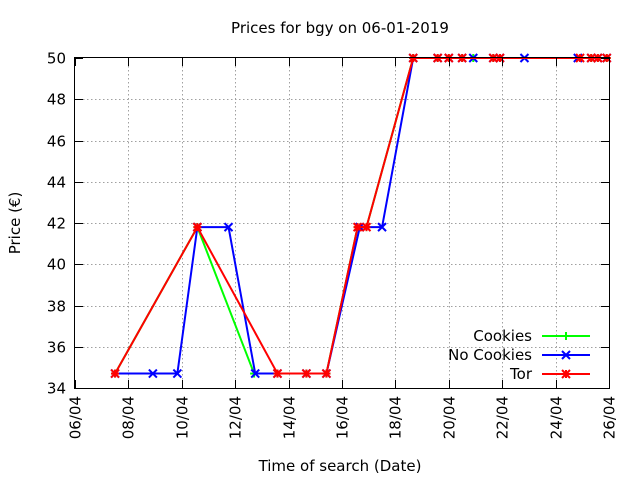  I want to click on y-tick-label: 42, so click(56, 224).